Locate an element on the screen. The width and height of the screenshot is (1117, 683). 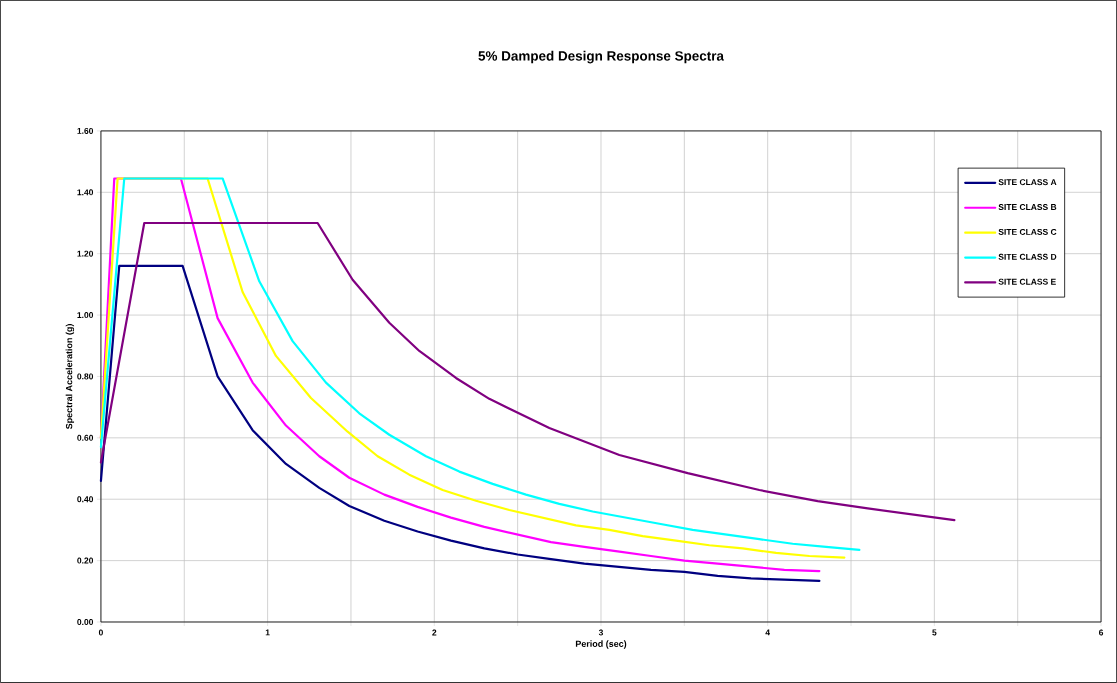
x-tick-label: 1 is located at coordinates (267, 632).